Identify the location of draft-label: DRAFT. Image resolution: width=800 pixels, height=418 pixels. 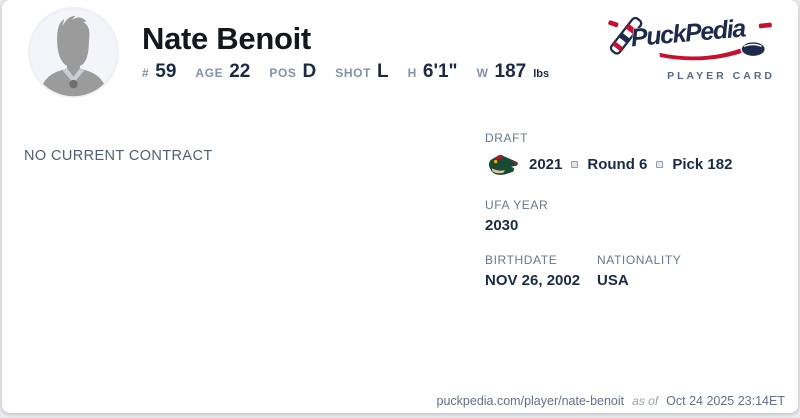
(506, 138).